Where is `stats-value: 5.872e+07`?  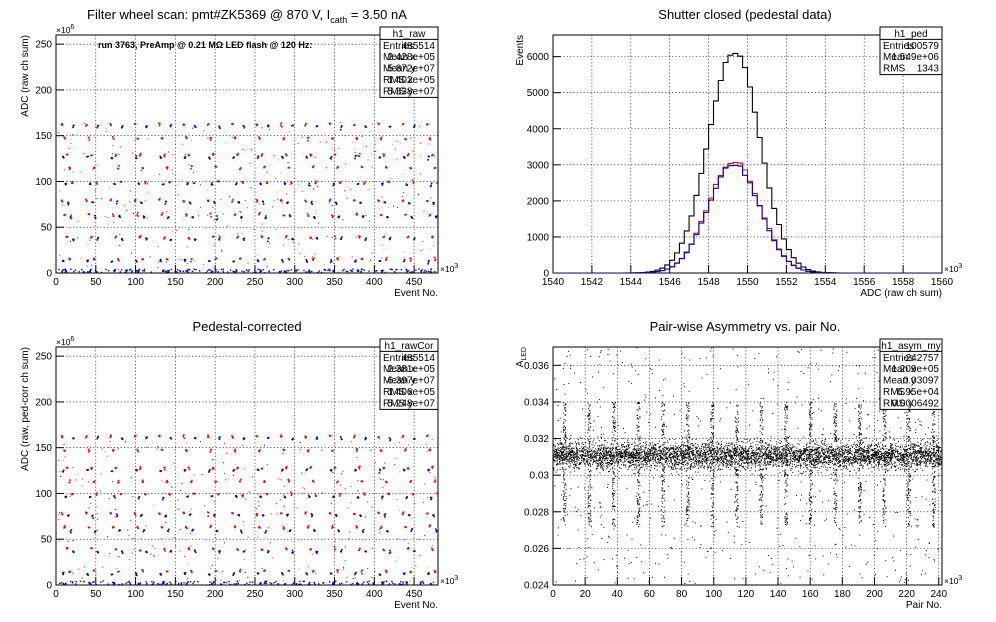
stats-value: 5.872e+07 is located at coordinates (411, 69).